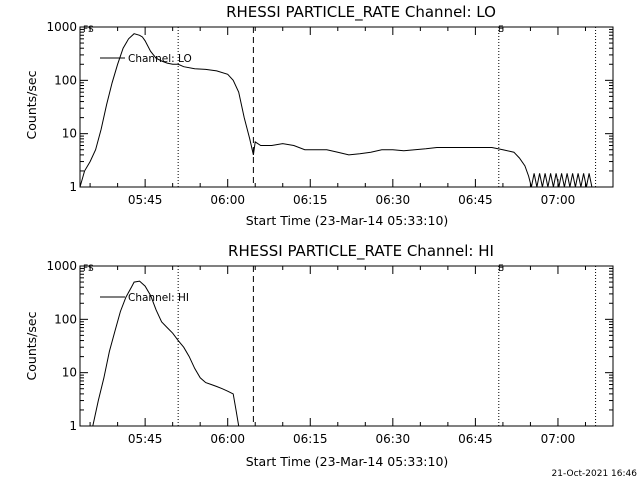 This screenshot has height=480, width=640. Describe the element at coordinates (558, 439) in the screenshot. I see `panel-hi-x-tick-label: 07:00` at that location.